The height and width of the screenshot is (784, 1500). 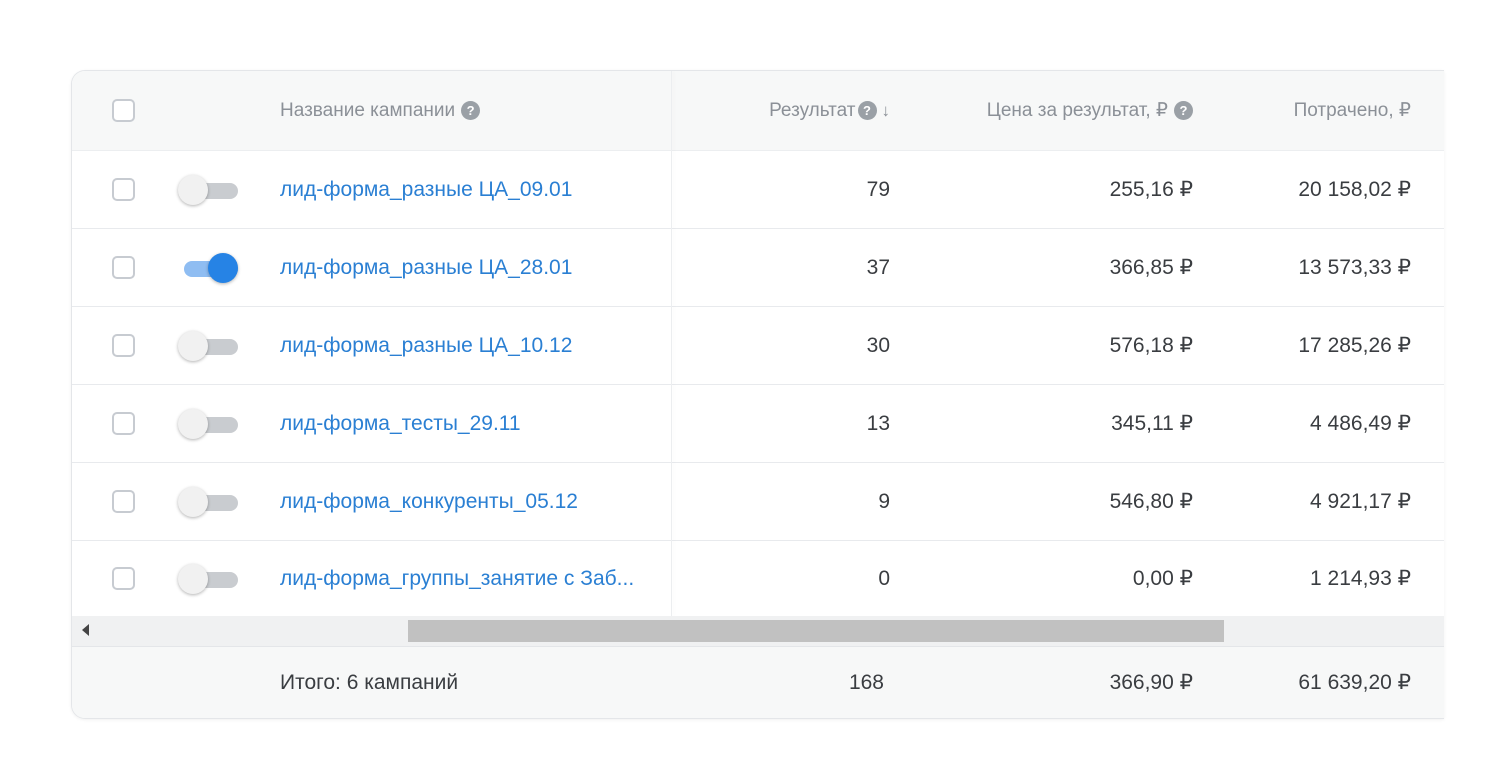 What do you see at coordinates (1162, 578) in the screenshot?
I see `price-value: 0,00 ₽` at bounding box center [1162, 578].